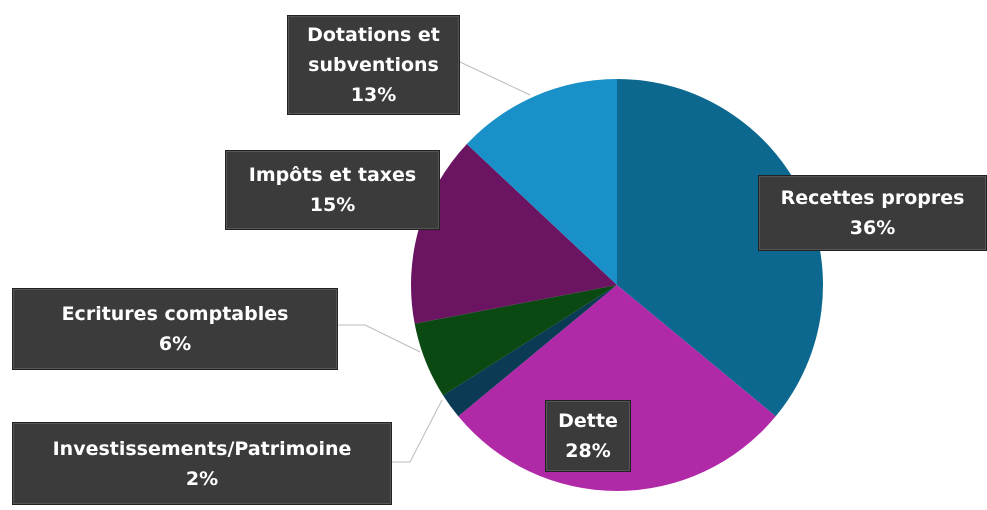 The height and width of the screenshot is (510, 987). What do you see at coordinates (202, 463) in the screenshot?
I see `slice-label: Investissements/Patrimoine 2%` at bounding box center [202, 463].